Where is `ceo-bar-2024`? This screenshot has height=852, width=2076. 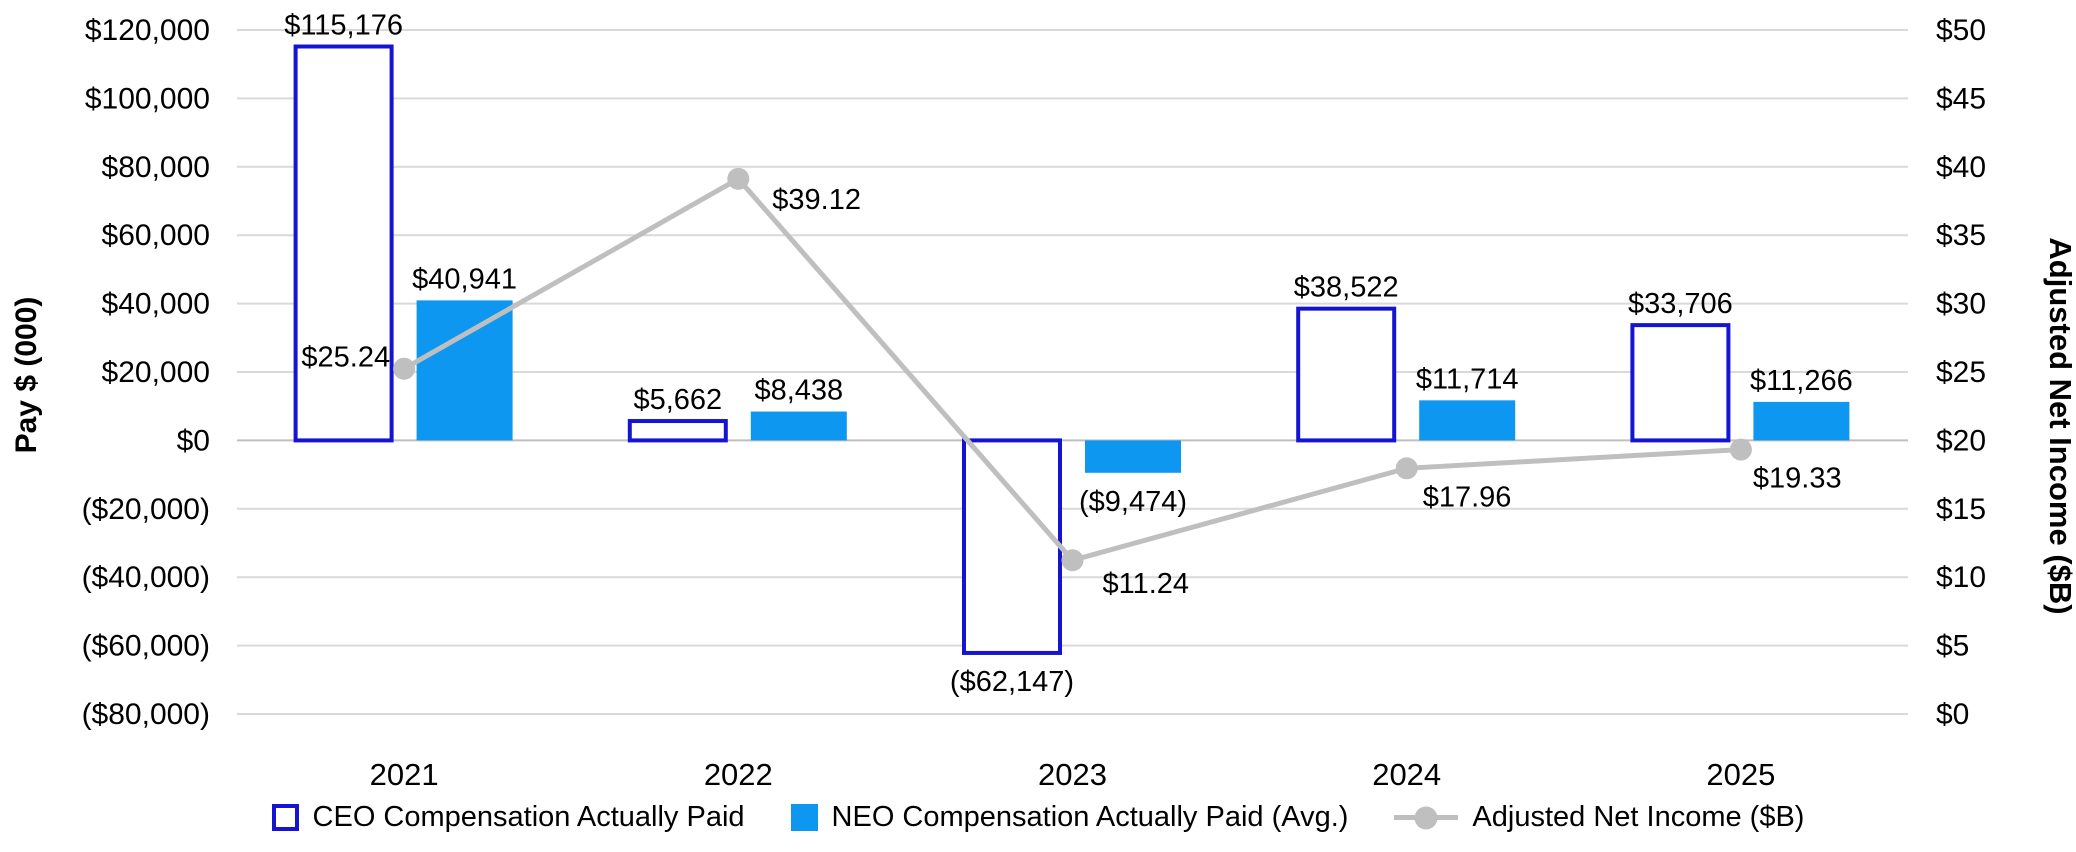
ceo-bar-2024 is located at coordinates (1346, 374).